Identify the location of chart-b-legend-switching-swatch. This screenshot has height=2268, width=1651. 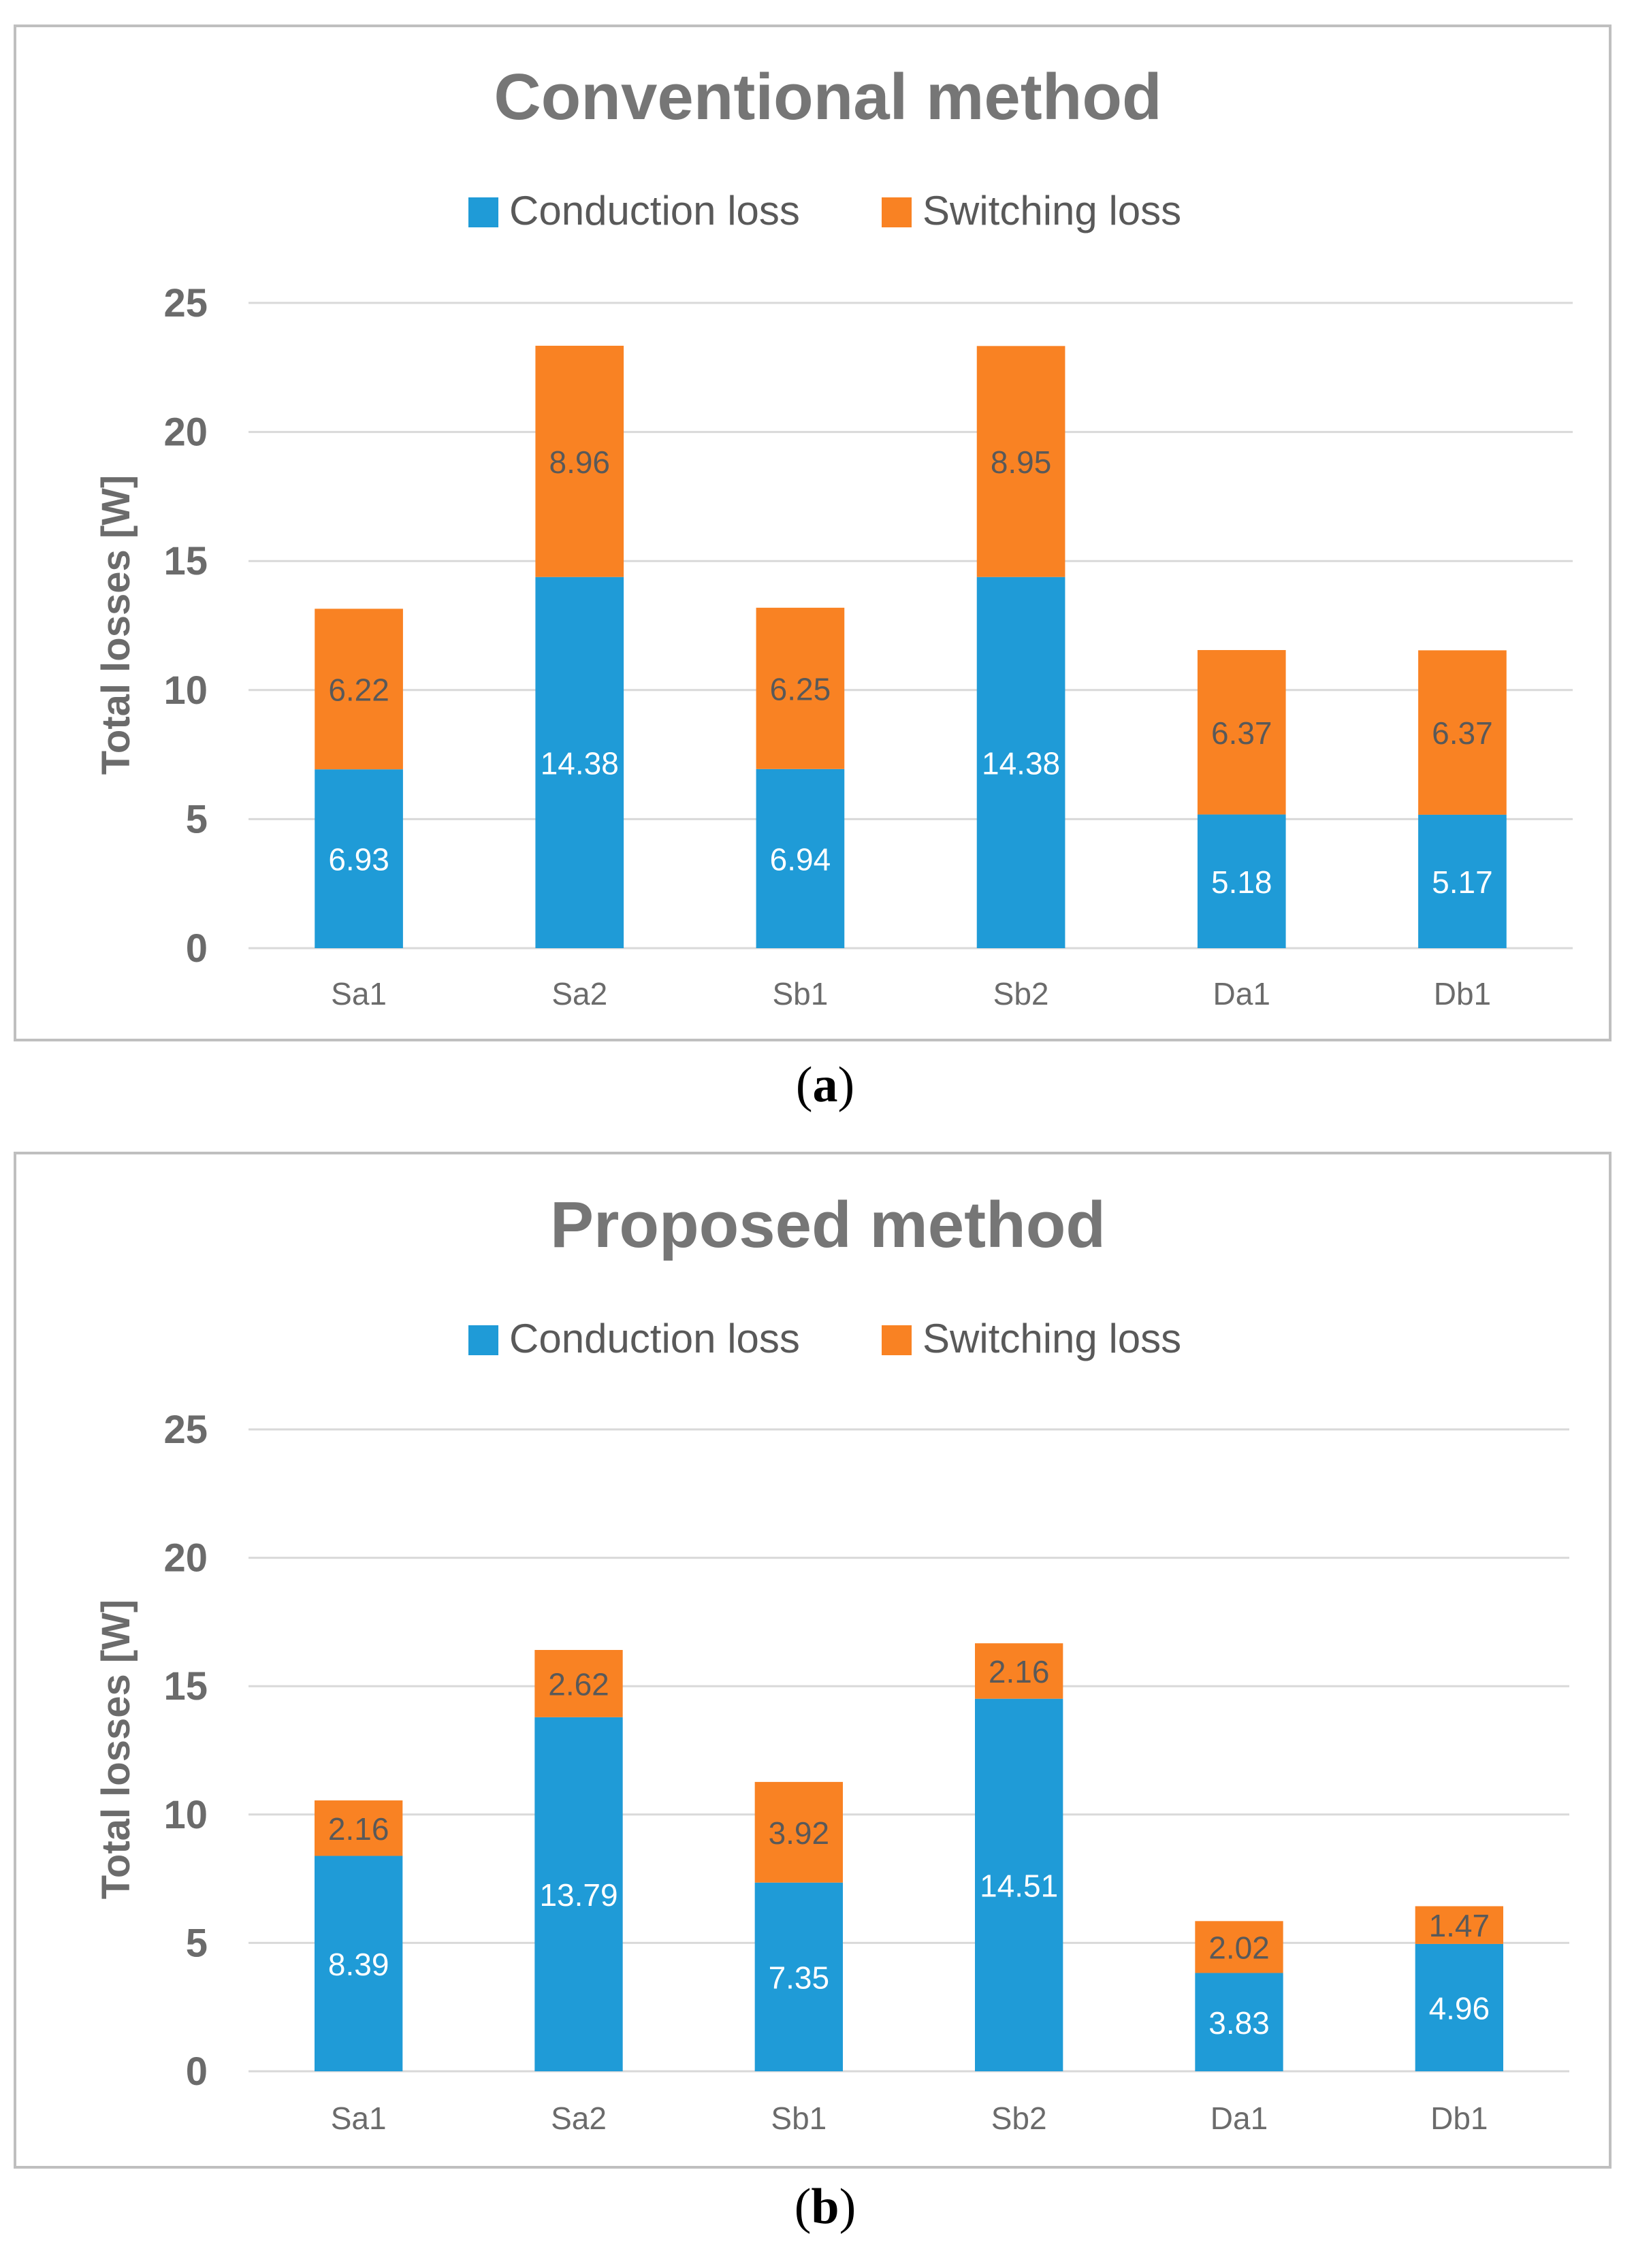
(897, 1340).